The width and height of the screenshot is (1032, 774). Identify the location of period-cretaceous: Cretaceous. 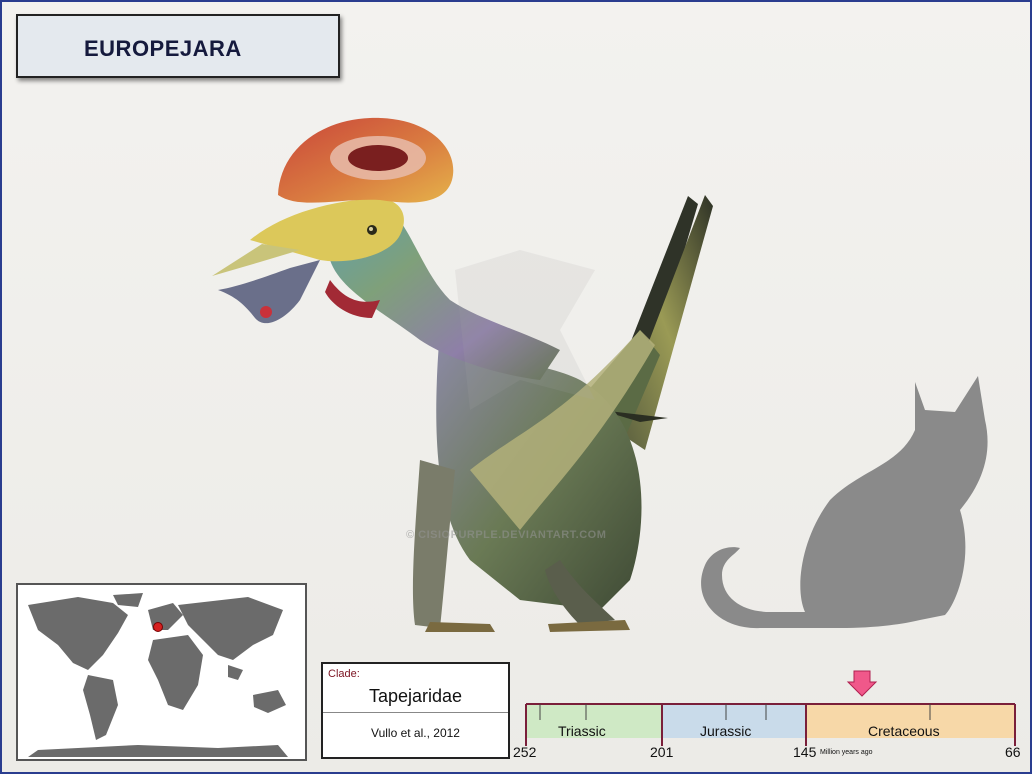
(904, 731).